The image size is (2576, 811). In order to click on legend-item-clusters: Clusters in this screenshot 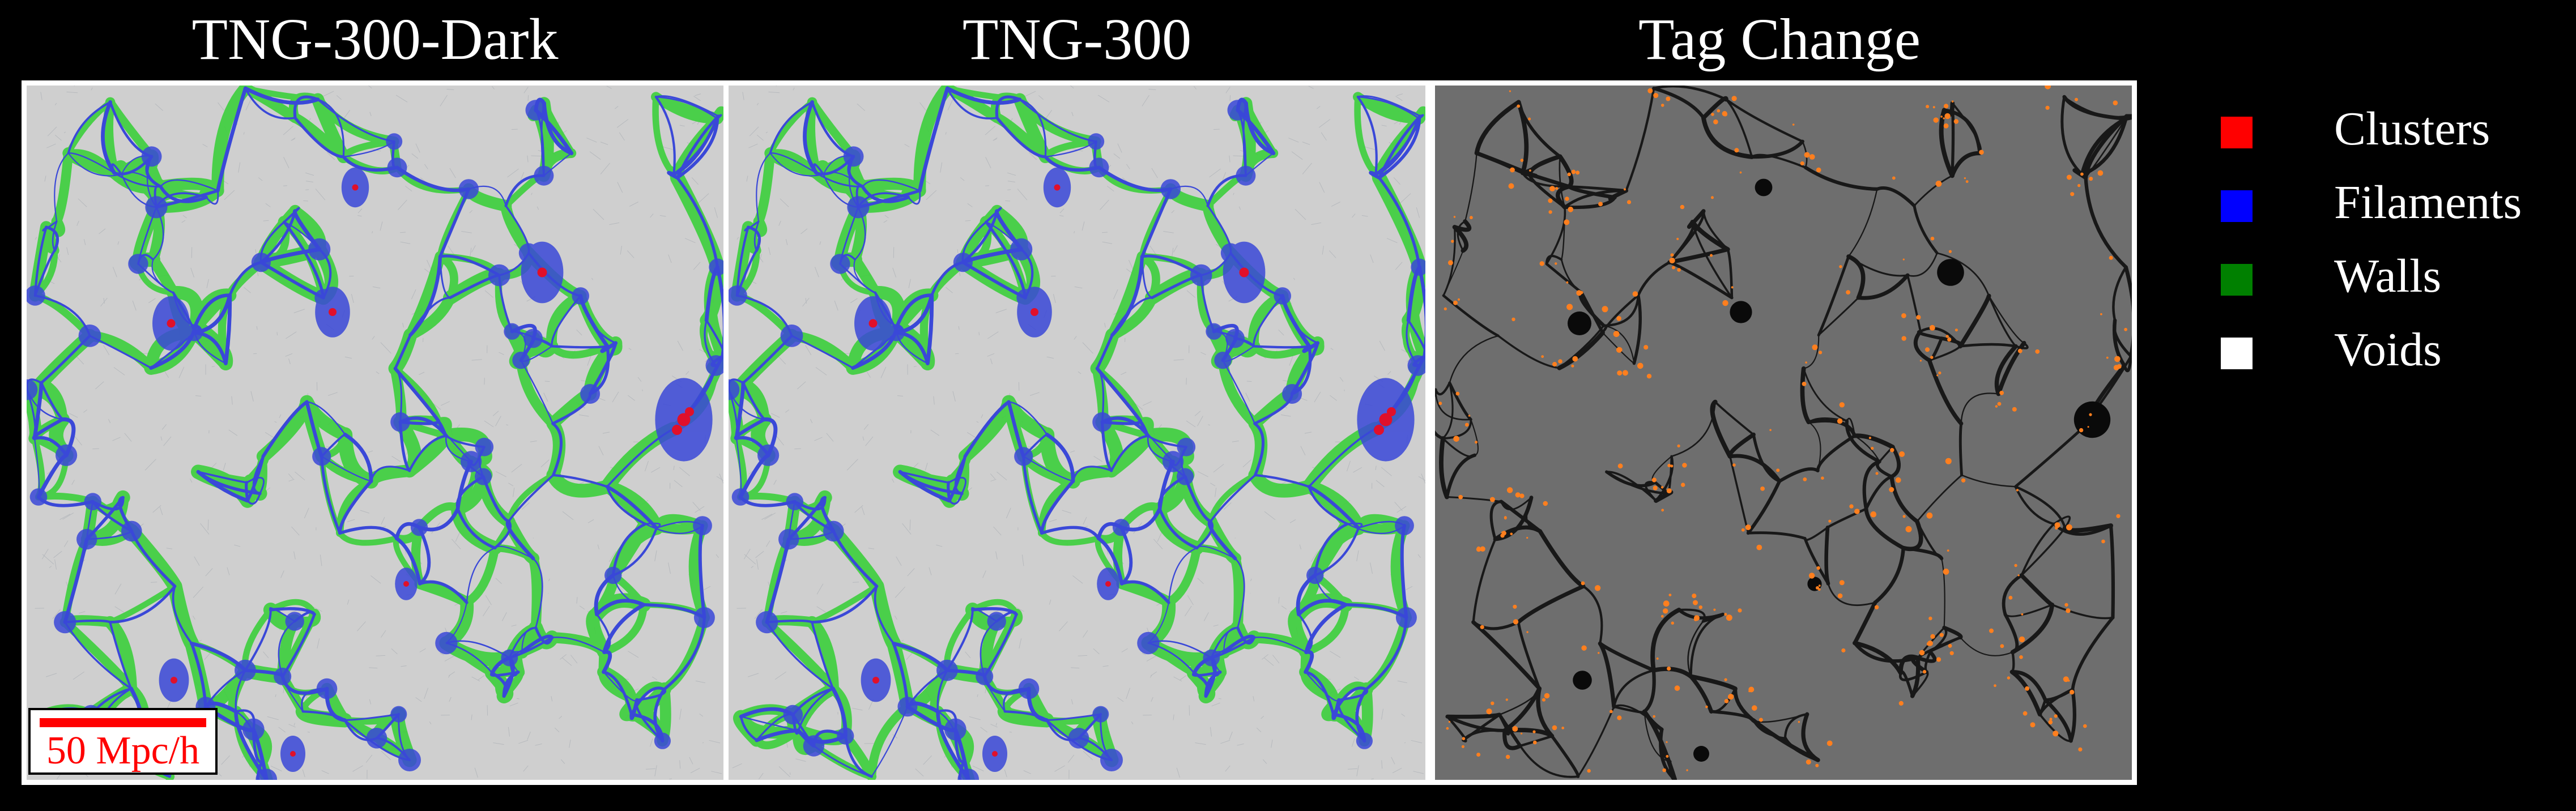, I will do `click(2391, 133)`.